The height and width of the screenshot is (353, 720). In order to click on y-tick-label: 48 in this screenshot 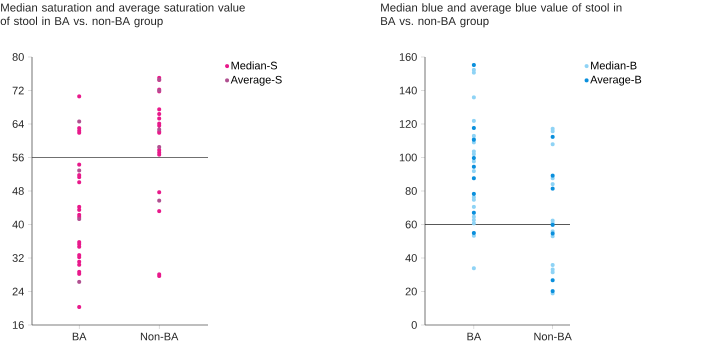, I will do `click(18, 191)`.